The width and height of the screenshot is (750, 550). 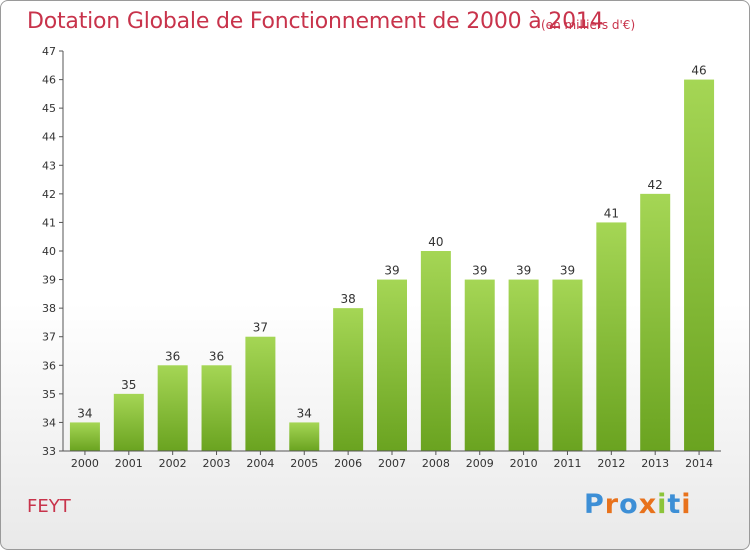 I want to click on y-tick-label-46: 46, so click(x=49, y=80).